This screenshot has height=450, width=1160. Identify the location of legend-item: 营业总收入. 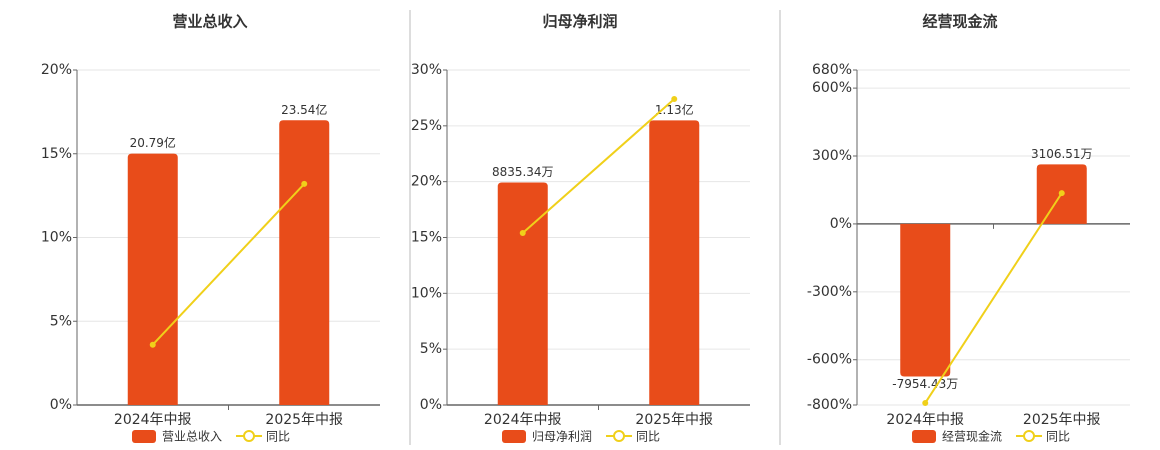
(177, 437).